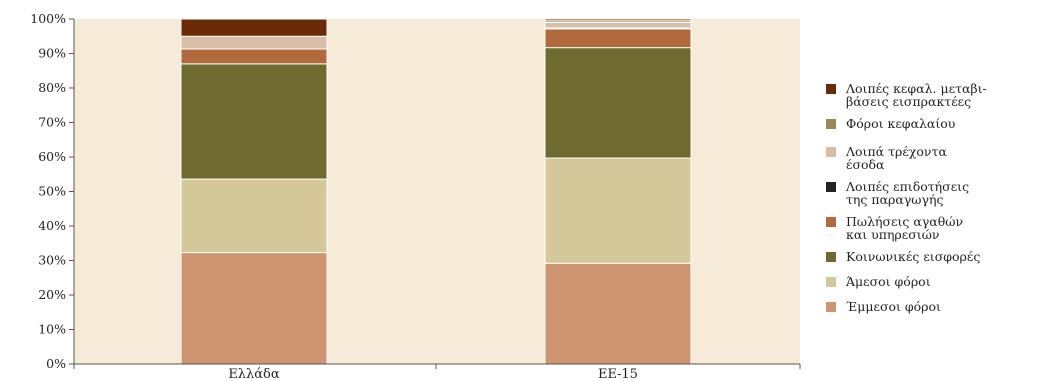  Describe the element at coordinates (52, 294) in the screenshot. I see `y-tick-label: 20%` at that location.